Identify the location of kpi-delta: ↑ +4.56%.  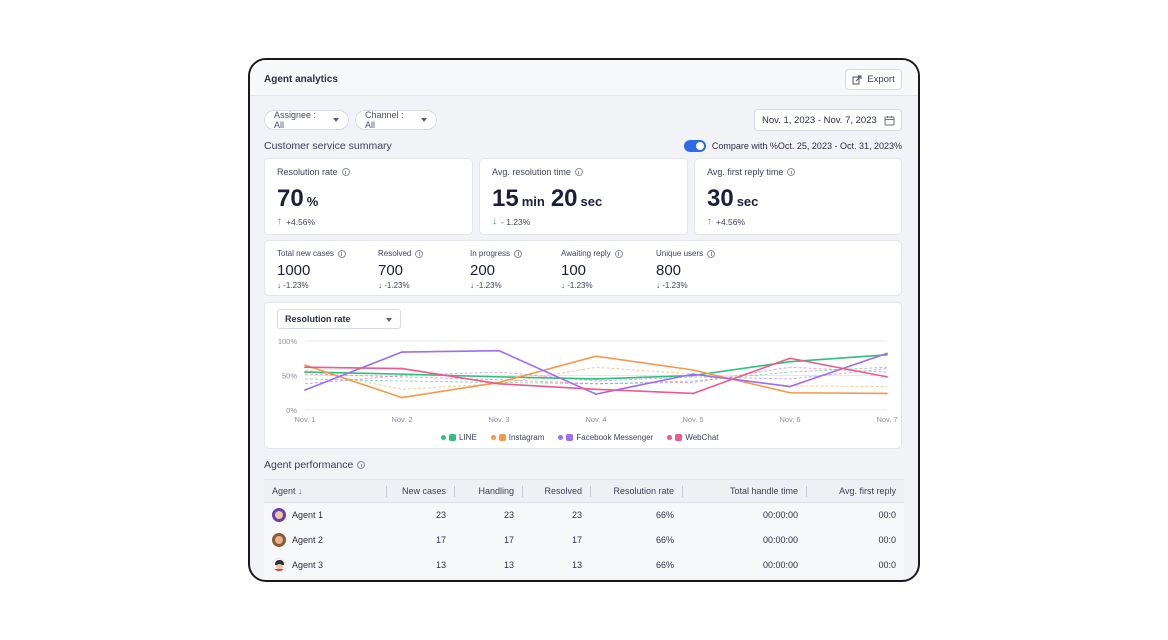
(296, 221).